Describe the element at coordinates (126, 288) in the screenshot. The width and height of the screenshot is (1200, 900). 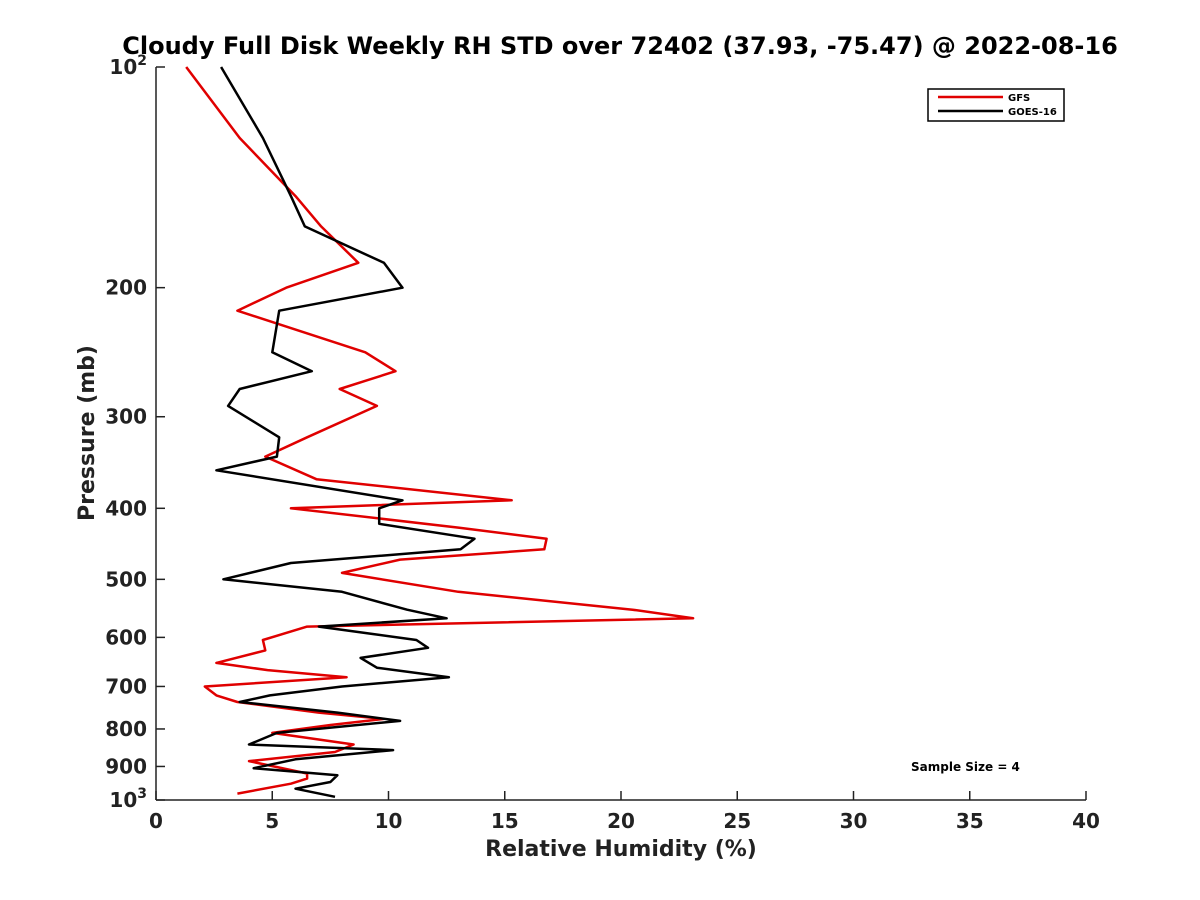
I see `y-tick-label: 200` at that location.